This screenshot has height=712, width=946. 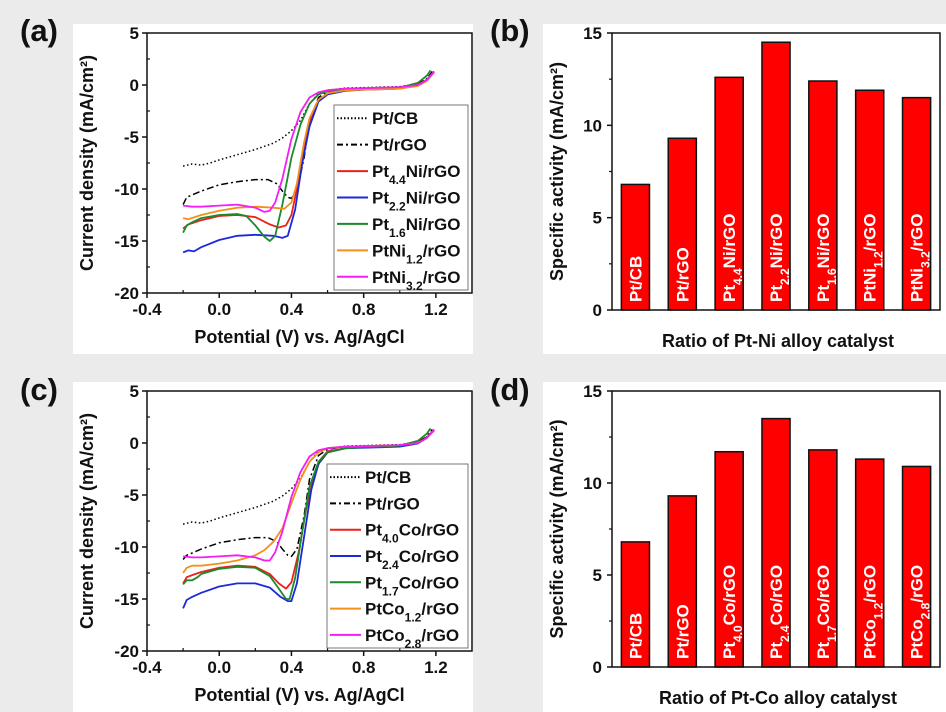 What do you see at coordinates (732, 258) in the screenshot?
I see `bar-category-label: Pt4.4Ni/rGO` at bounding box center [732, 258].